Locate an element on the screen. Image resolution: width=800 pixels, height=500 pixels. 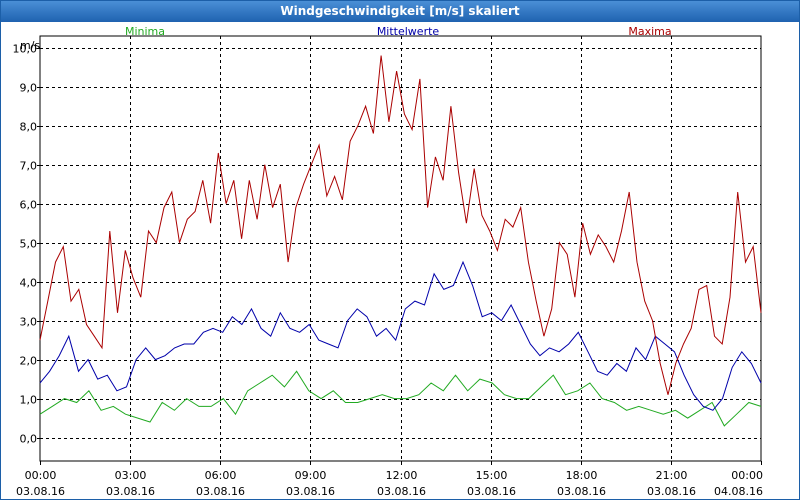
y-tick-label: 4,0 is located at coordinates (29, 283).